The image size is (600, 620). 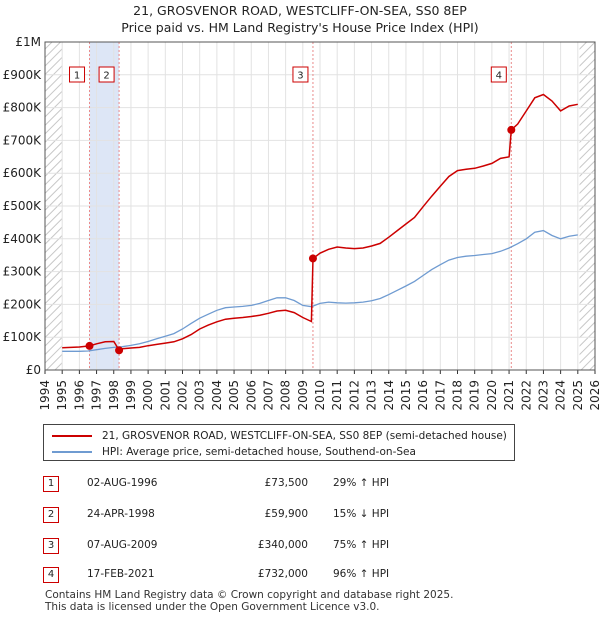 What do you see at coordinates (23, 337) in the screenshot?
I see `y-tick-label: £100K` at bounding box center [23, 337].